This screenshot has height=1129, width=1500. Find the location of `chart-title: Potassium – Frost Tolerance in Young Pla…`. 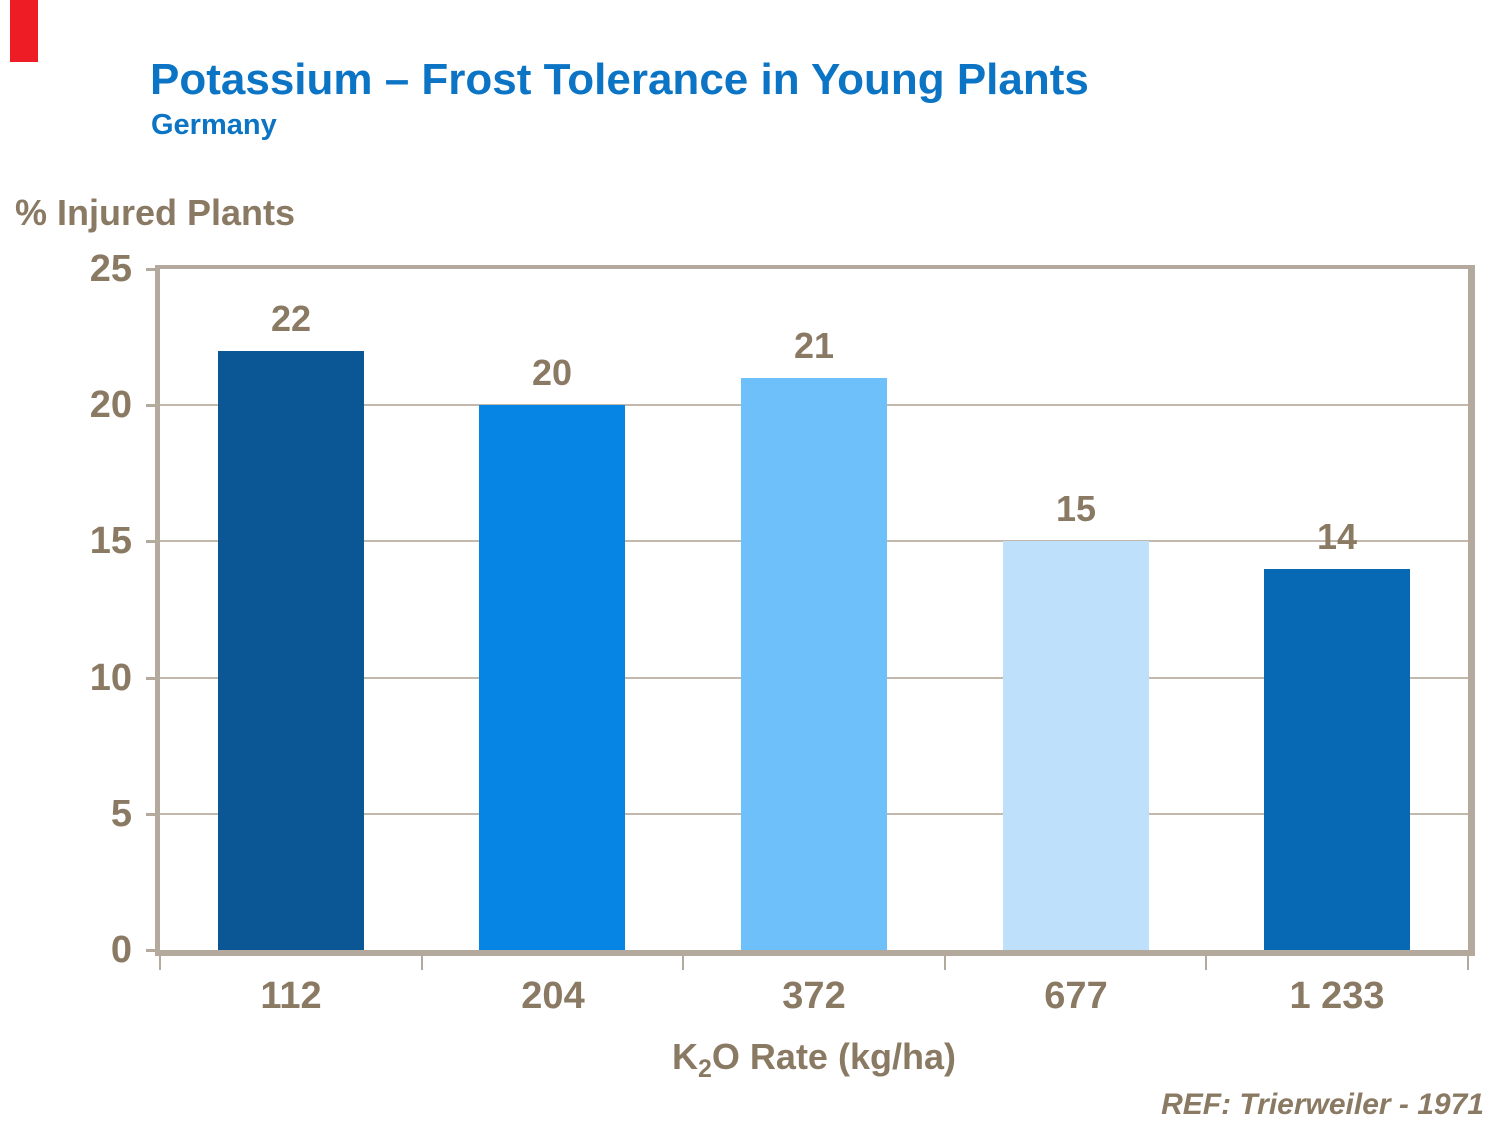

chart-title: Potassium – Frost Tolerance in Young Pla… is located at coordinates (619, 79).